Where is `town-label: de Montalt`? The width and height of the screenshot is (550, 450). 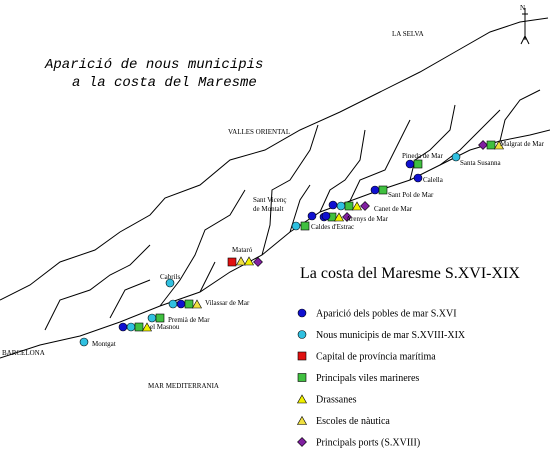 town-label: de Montalt is located at coordinates (268, 209).